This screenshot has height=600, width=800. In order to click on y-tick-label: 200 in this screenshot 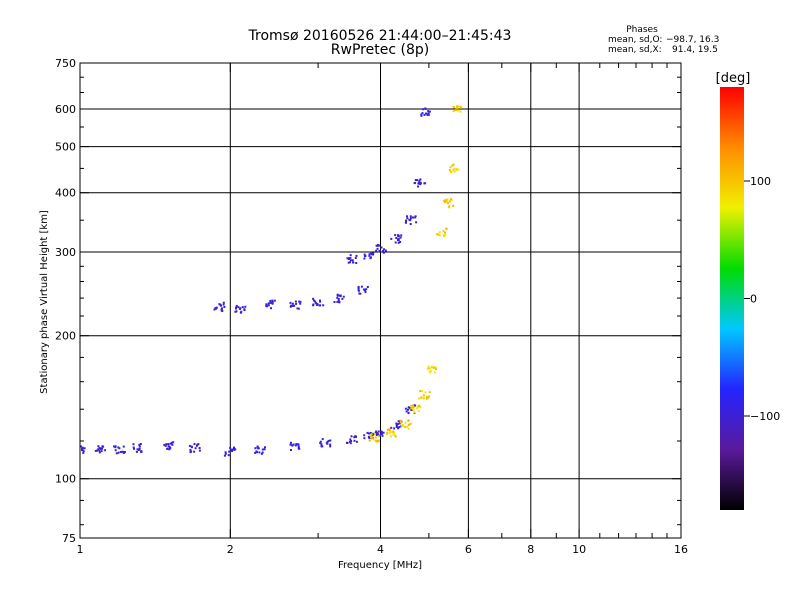, I will do `click(65, 336)`.